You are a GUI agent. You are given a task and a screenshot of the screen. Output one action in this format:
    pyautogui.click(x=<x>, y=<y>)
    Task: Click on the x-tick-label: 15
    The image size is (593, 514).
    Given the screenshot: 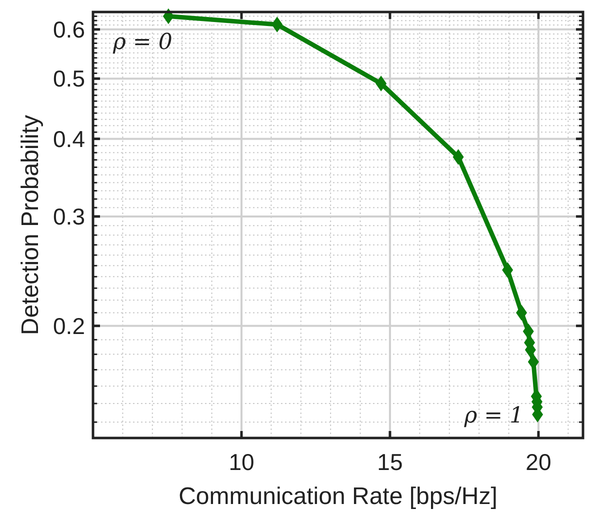 What is the action you would take?
    pyautogui.click(x=390, y=462)
    